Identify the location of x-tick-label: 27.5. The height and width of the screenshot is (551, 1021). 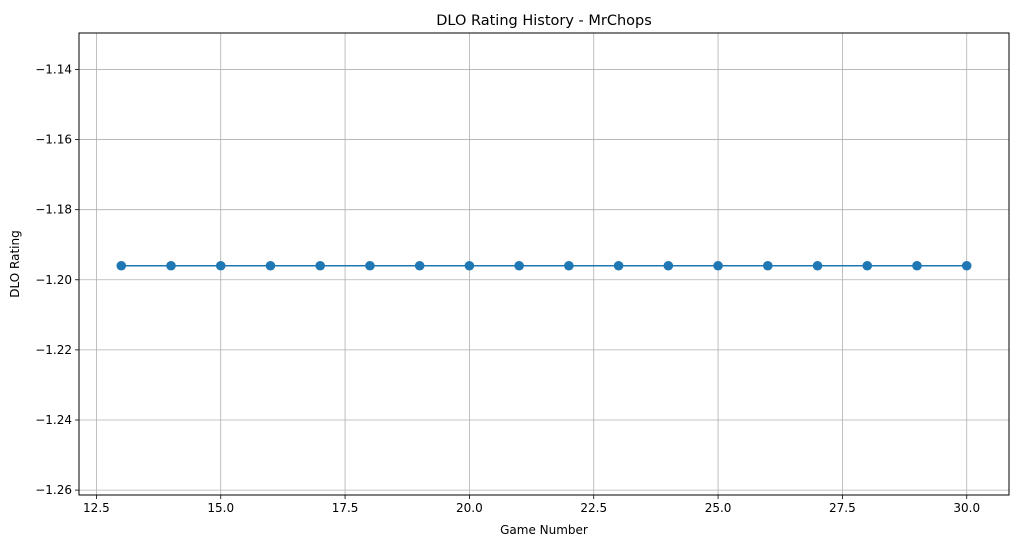
(842, 508).